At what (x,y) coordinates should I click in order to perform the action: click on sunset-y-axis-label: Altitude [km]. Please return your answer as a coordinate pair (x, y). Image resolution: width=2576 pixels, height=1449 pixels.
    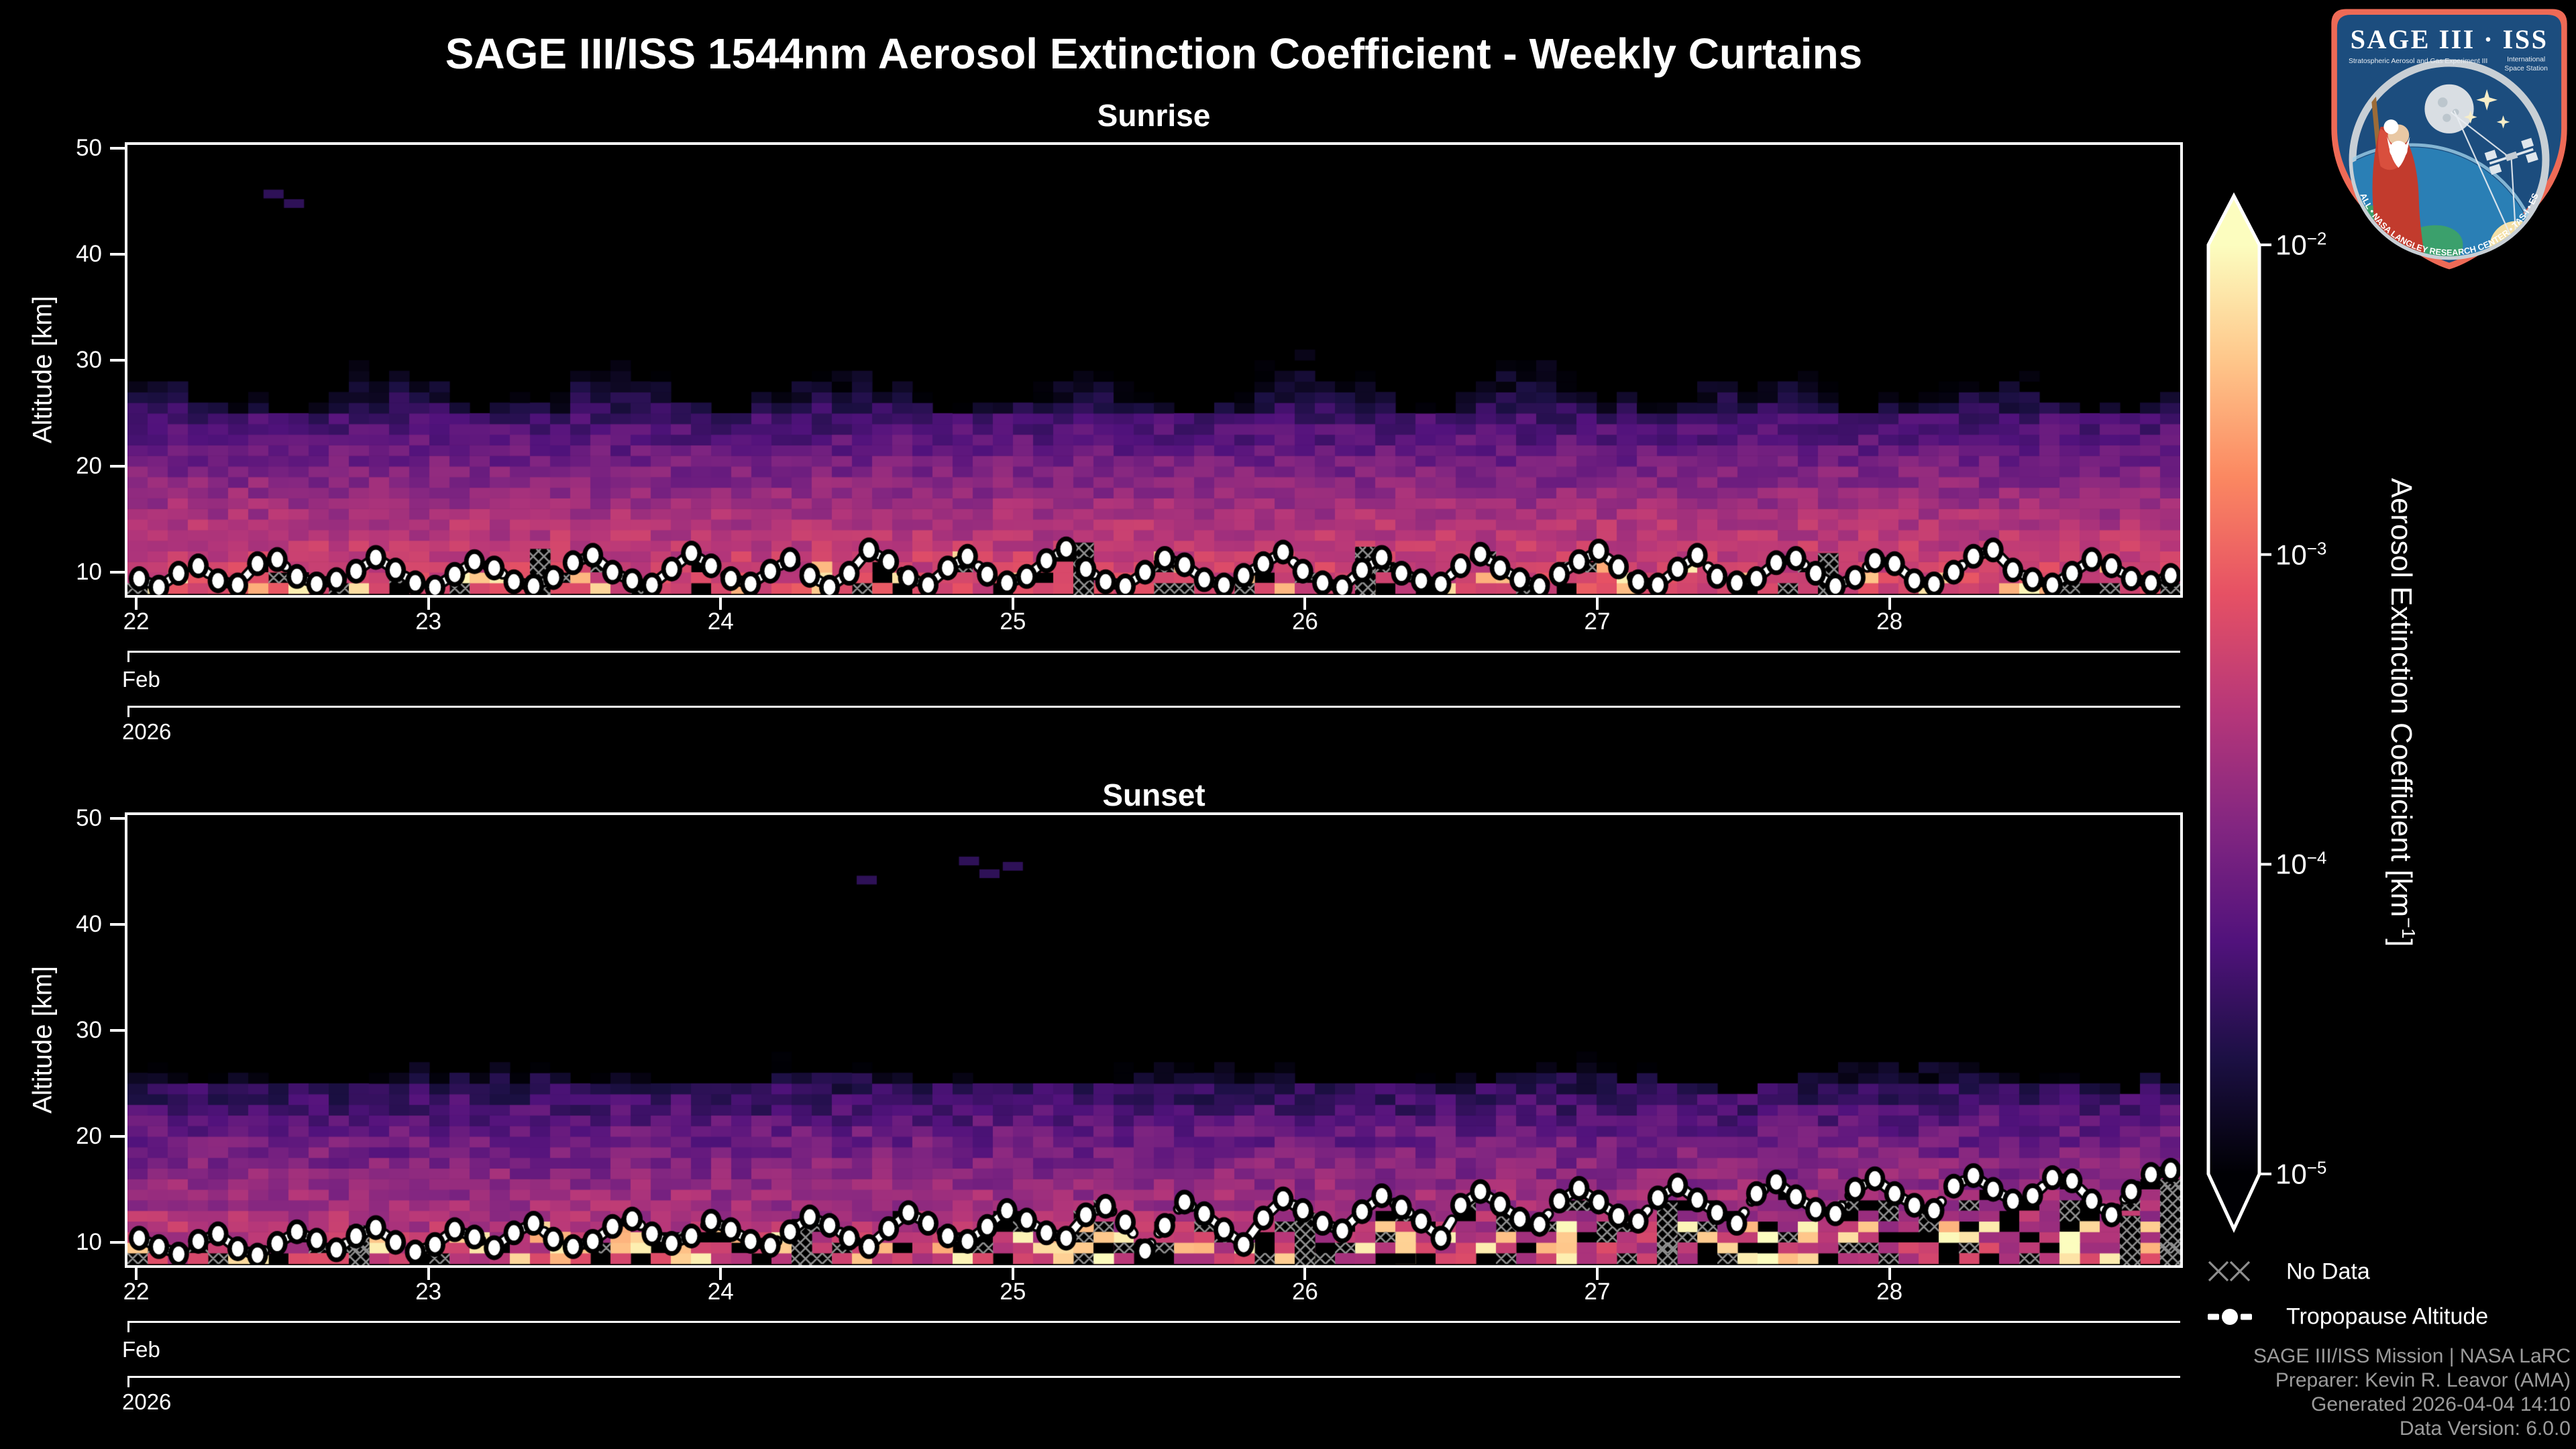
    Looking at the image, I should click on (43, 1039).